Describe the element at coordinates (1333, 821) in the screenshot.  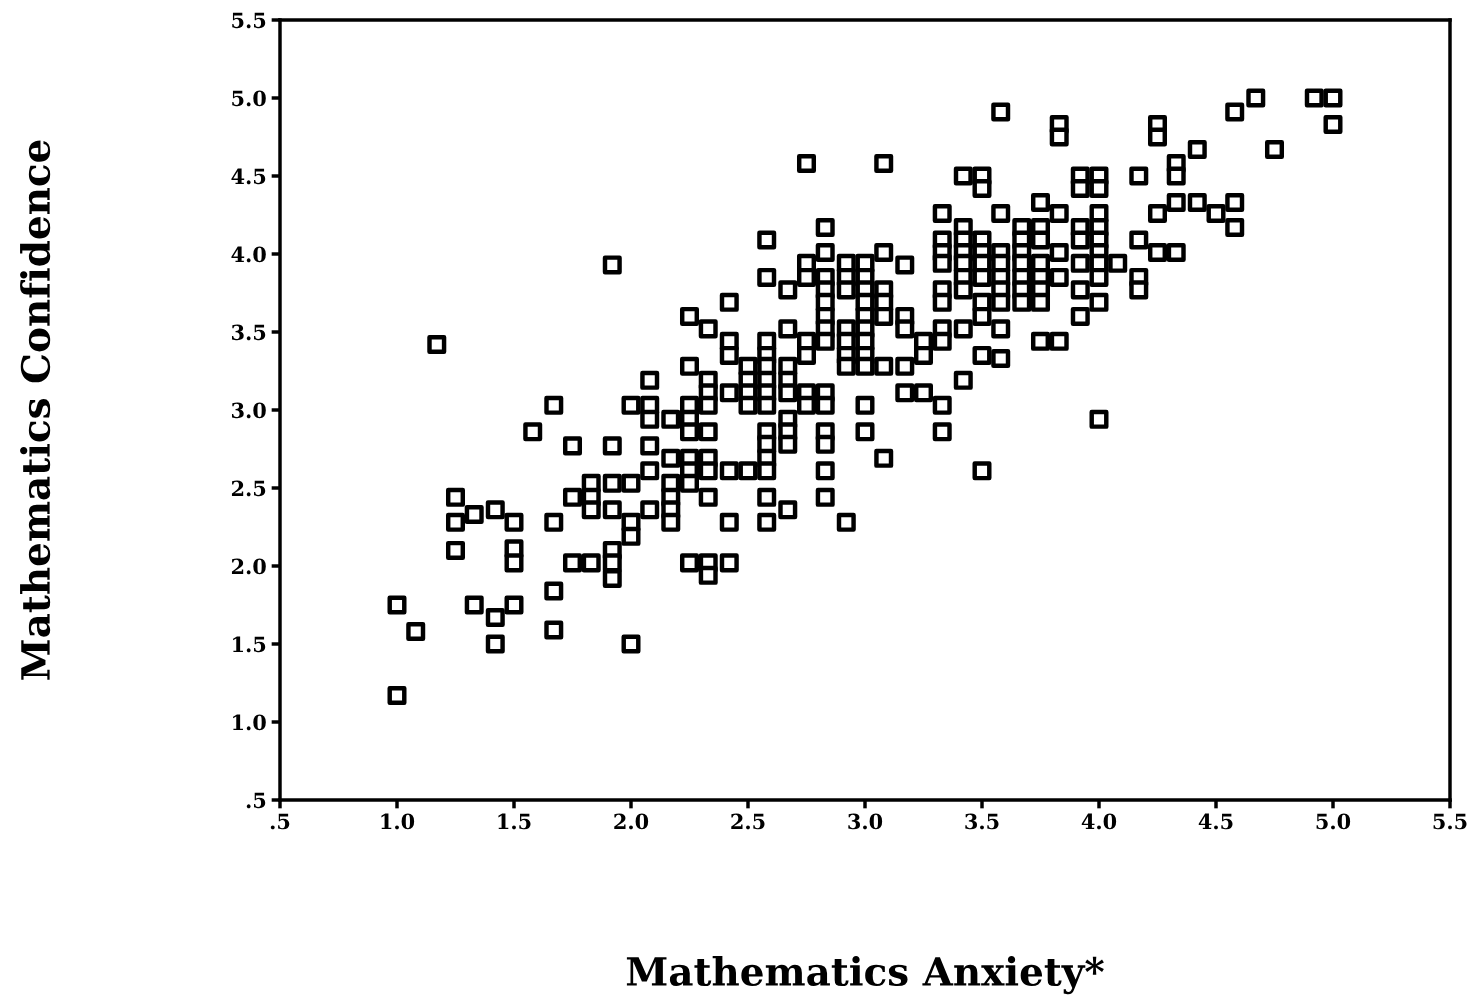
I see `x-tick-label: 5.0` at that location.